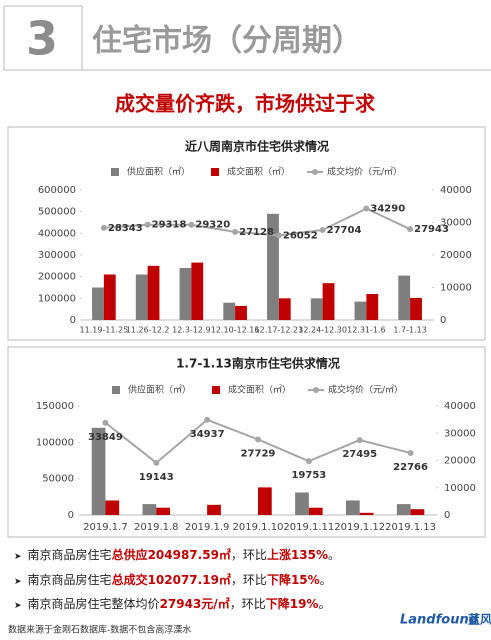  Describe the element at coordinates (191, 330) in the screenshot. I see `x-tick-label: 12.3-12.9` at that location.